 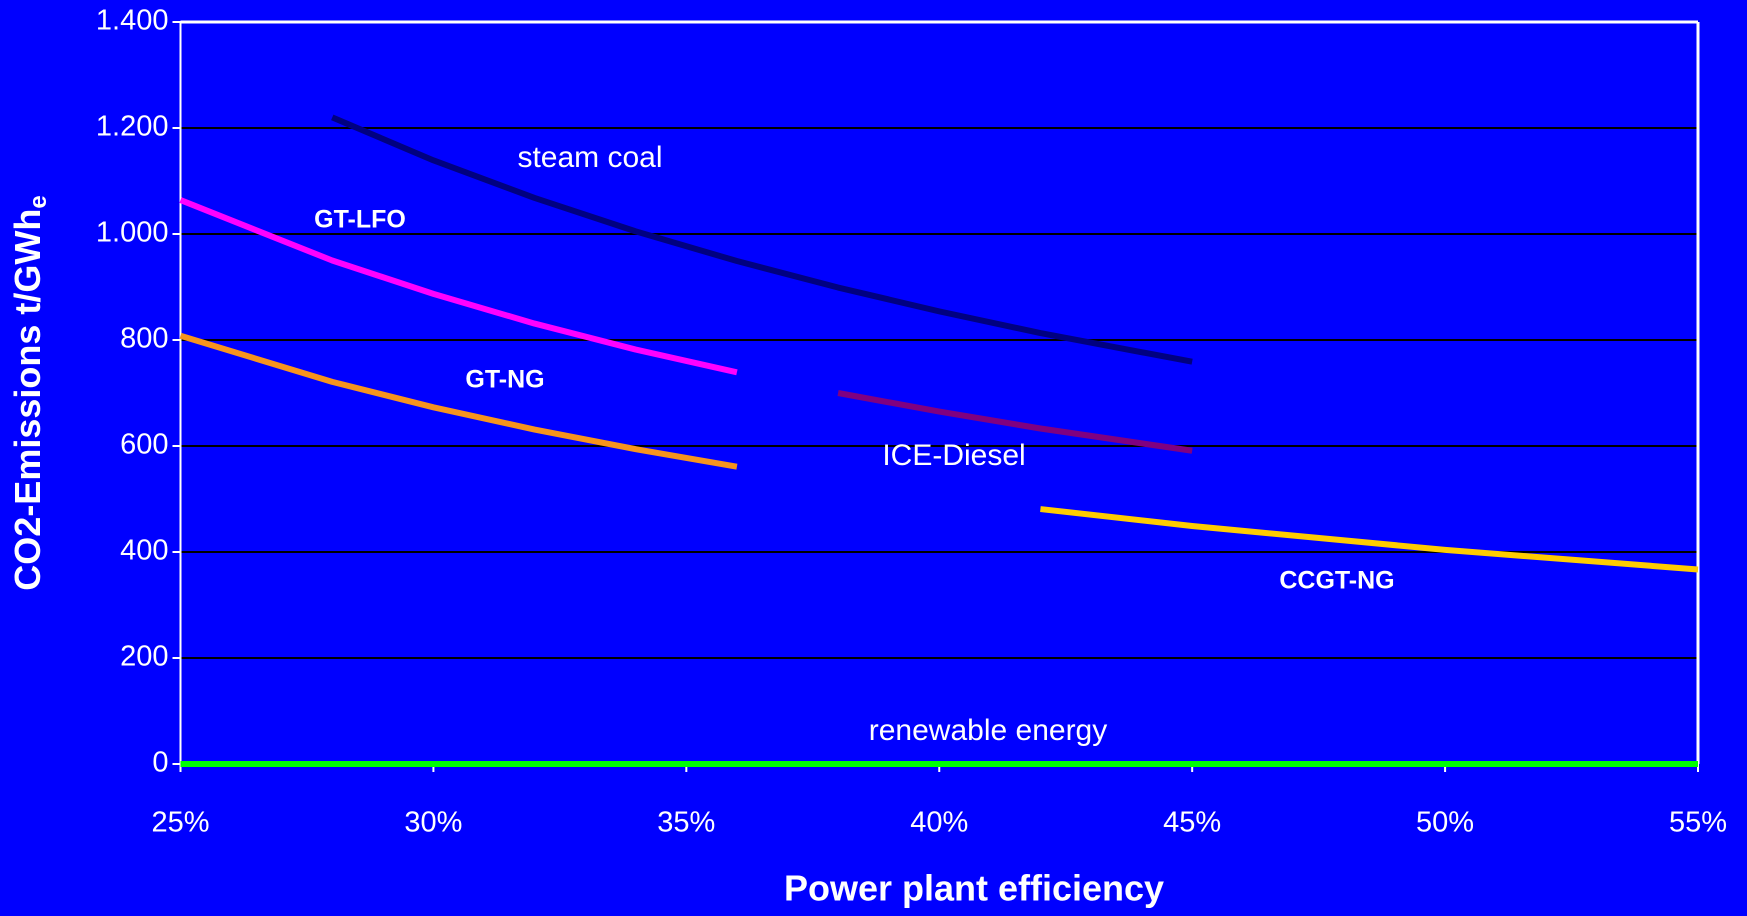 I want to click on y-tick-label: 0, so click(x=160, y=763).